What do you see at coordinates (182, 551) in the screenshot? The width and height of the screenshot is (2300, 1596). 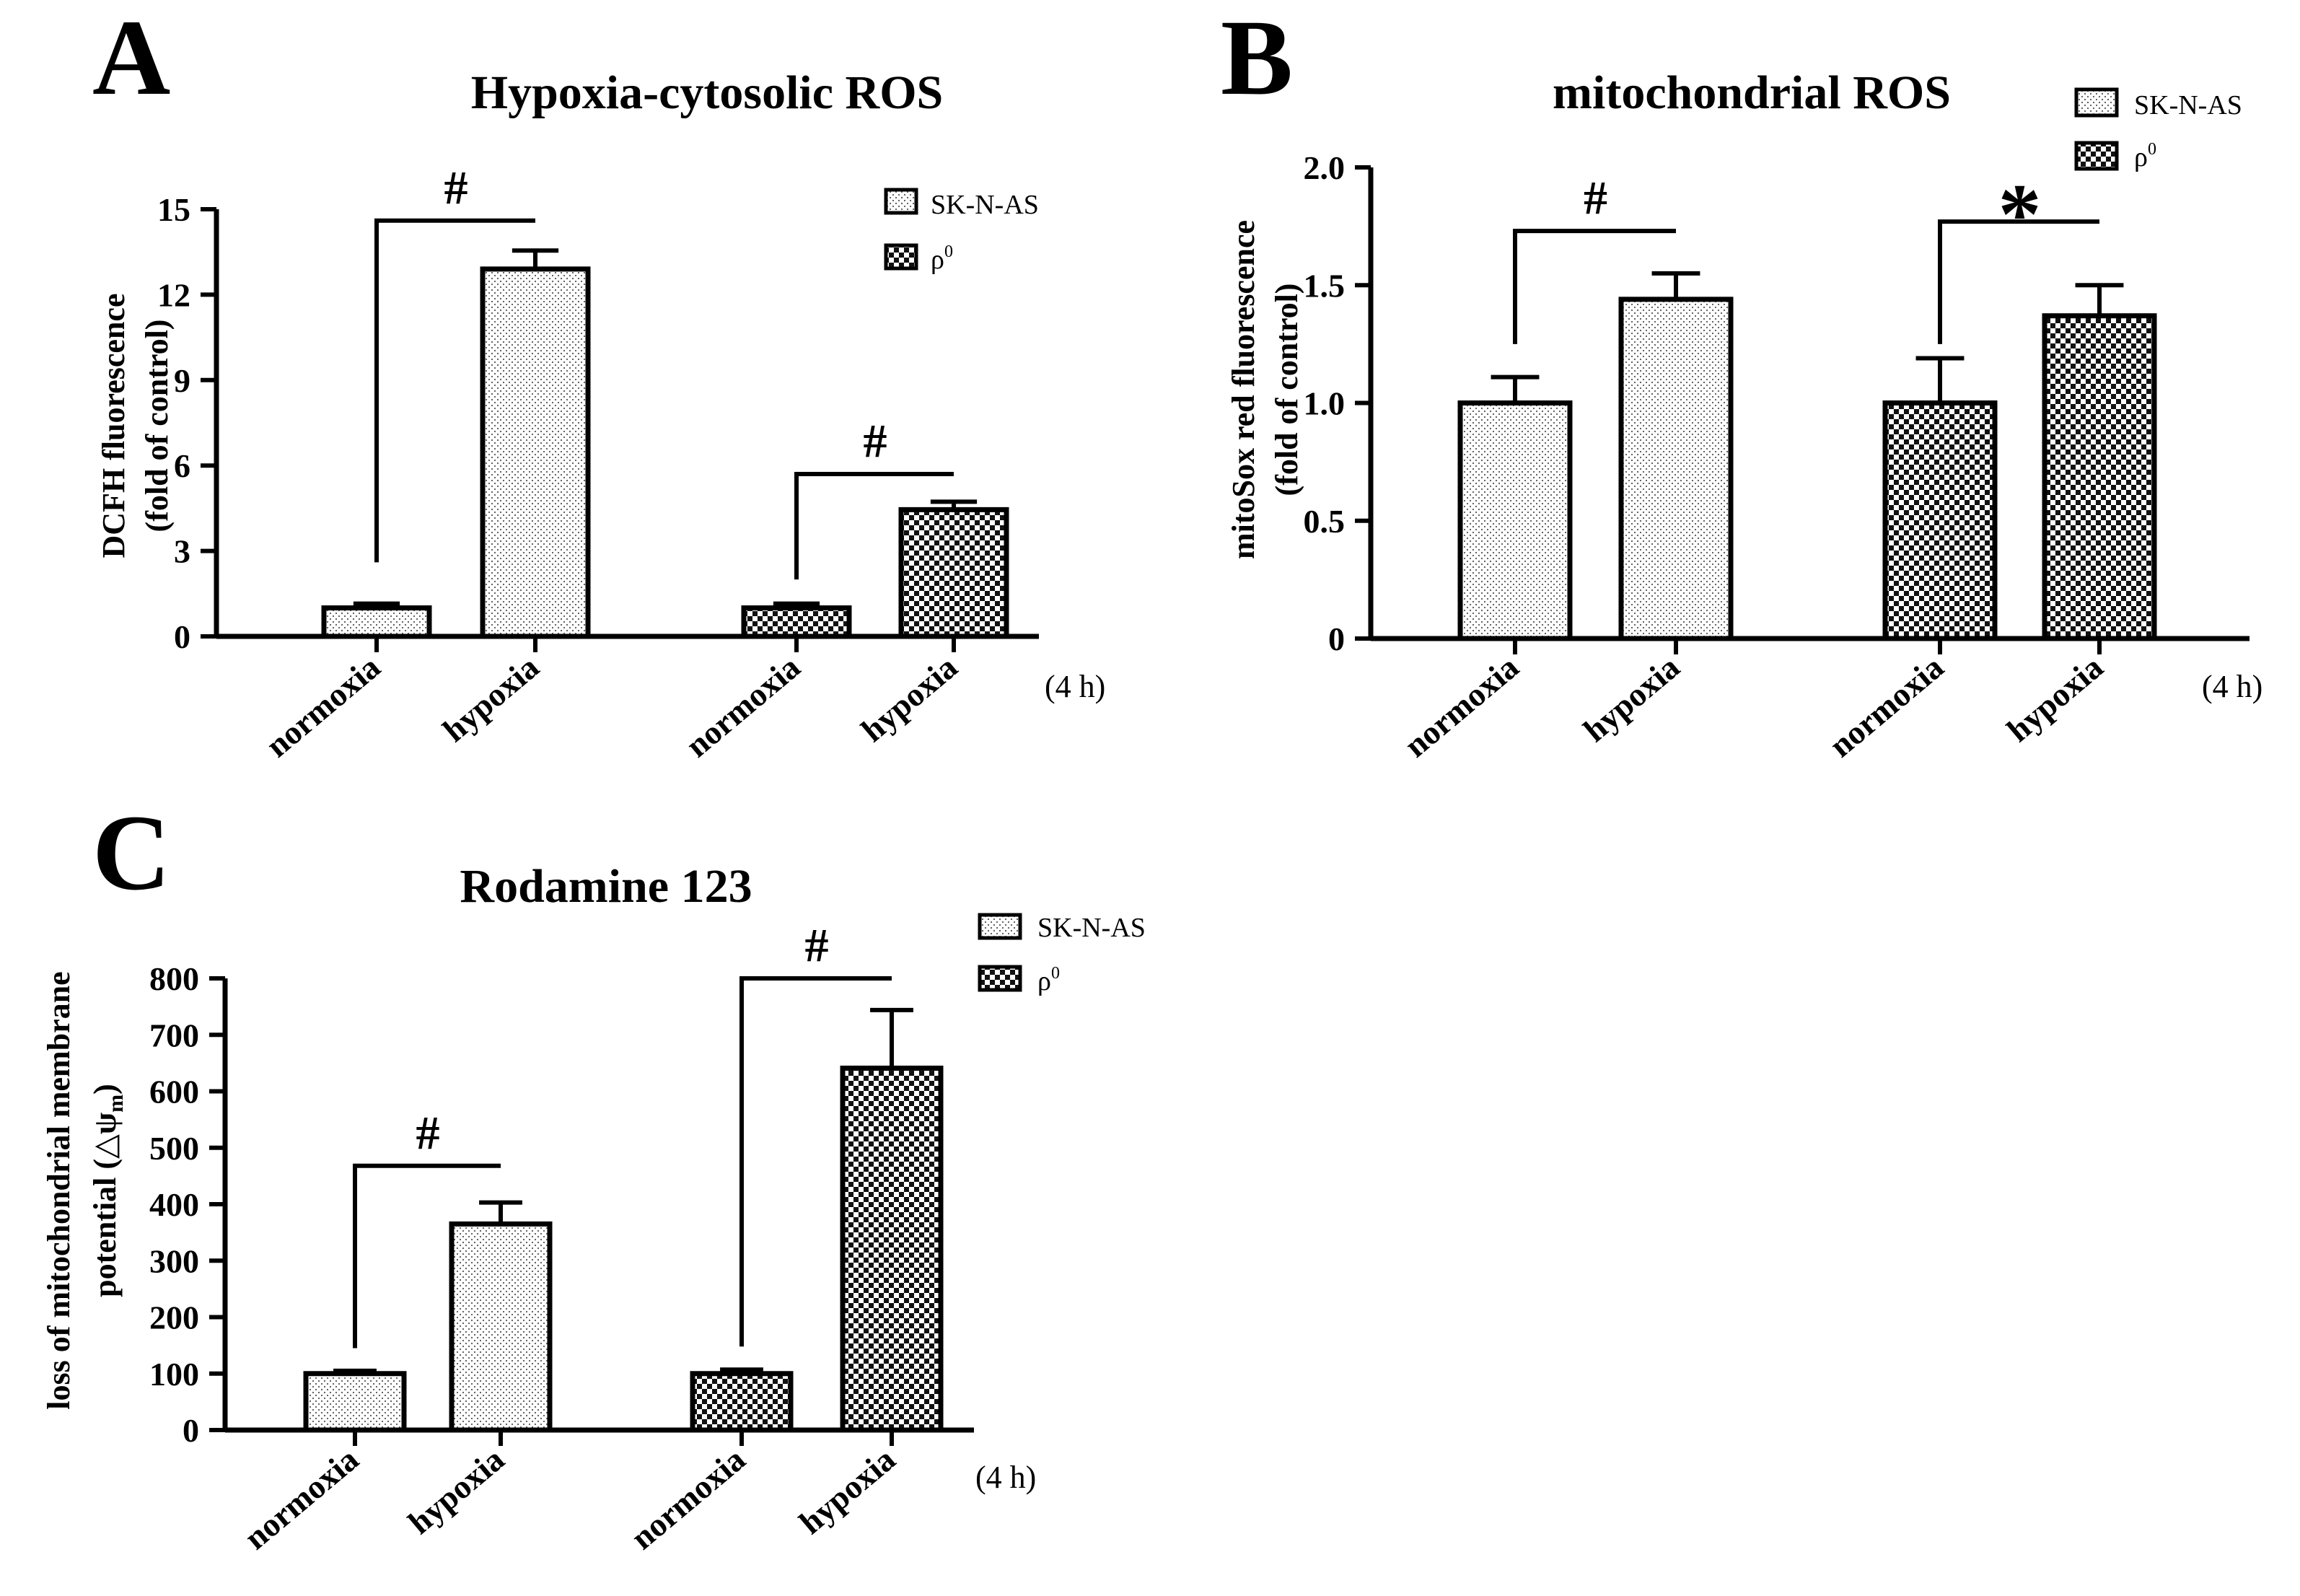 I see `y-tick-label: 3` at bounding box center [182, 551].